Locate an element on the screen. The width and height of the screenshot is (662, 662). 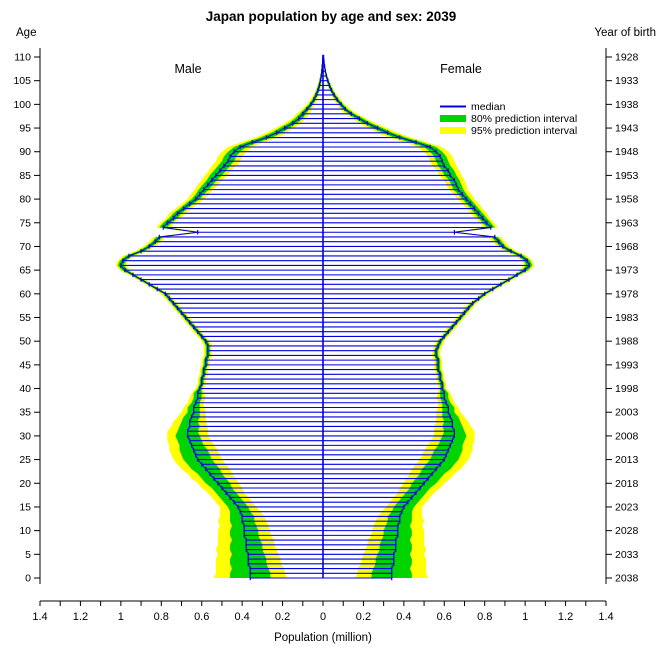
year-tick-label: 1983 is located at coordinates (627, 318).